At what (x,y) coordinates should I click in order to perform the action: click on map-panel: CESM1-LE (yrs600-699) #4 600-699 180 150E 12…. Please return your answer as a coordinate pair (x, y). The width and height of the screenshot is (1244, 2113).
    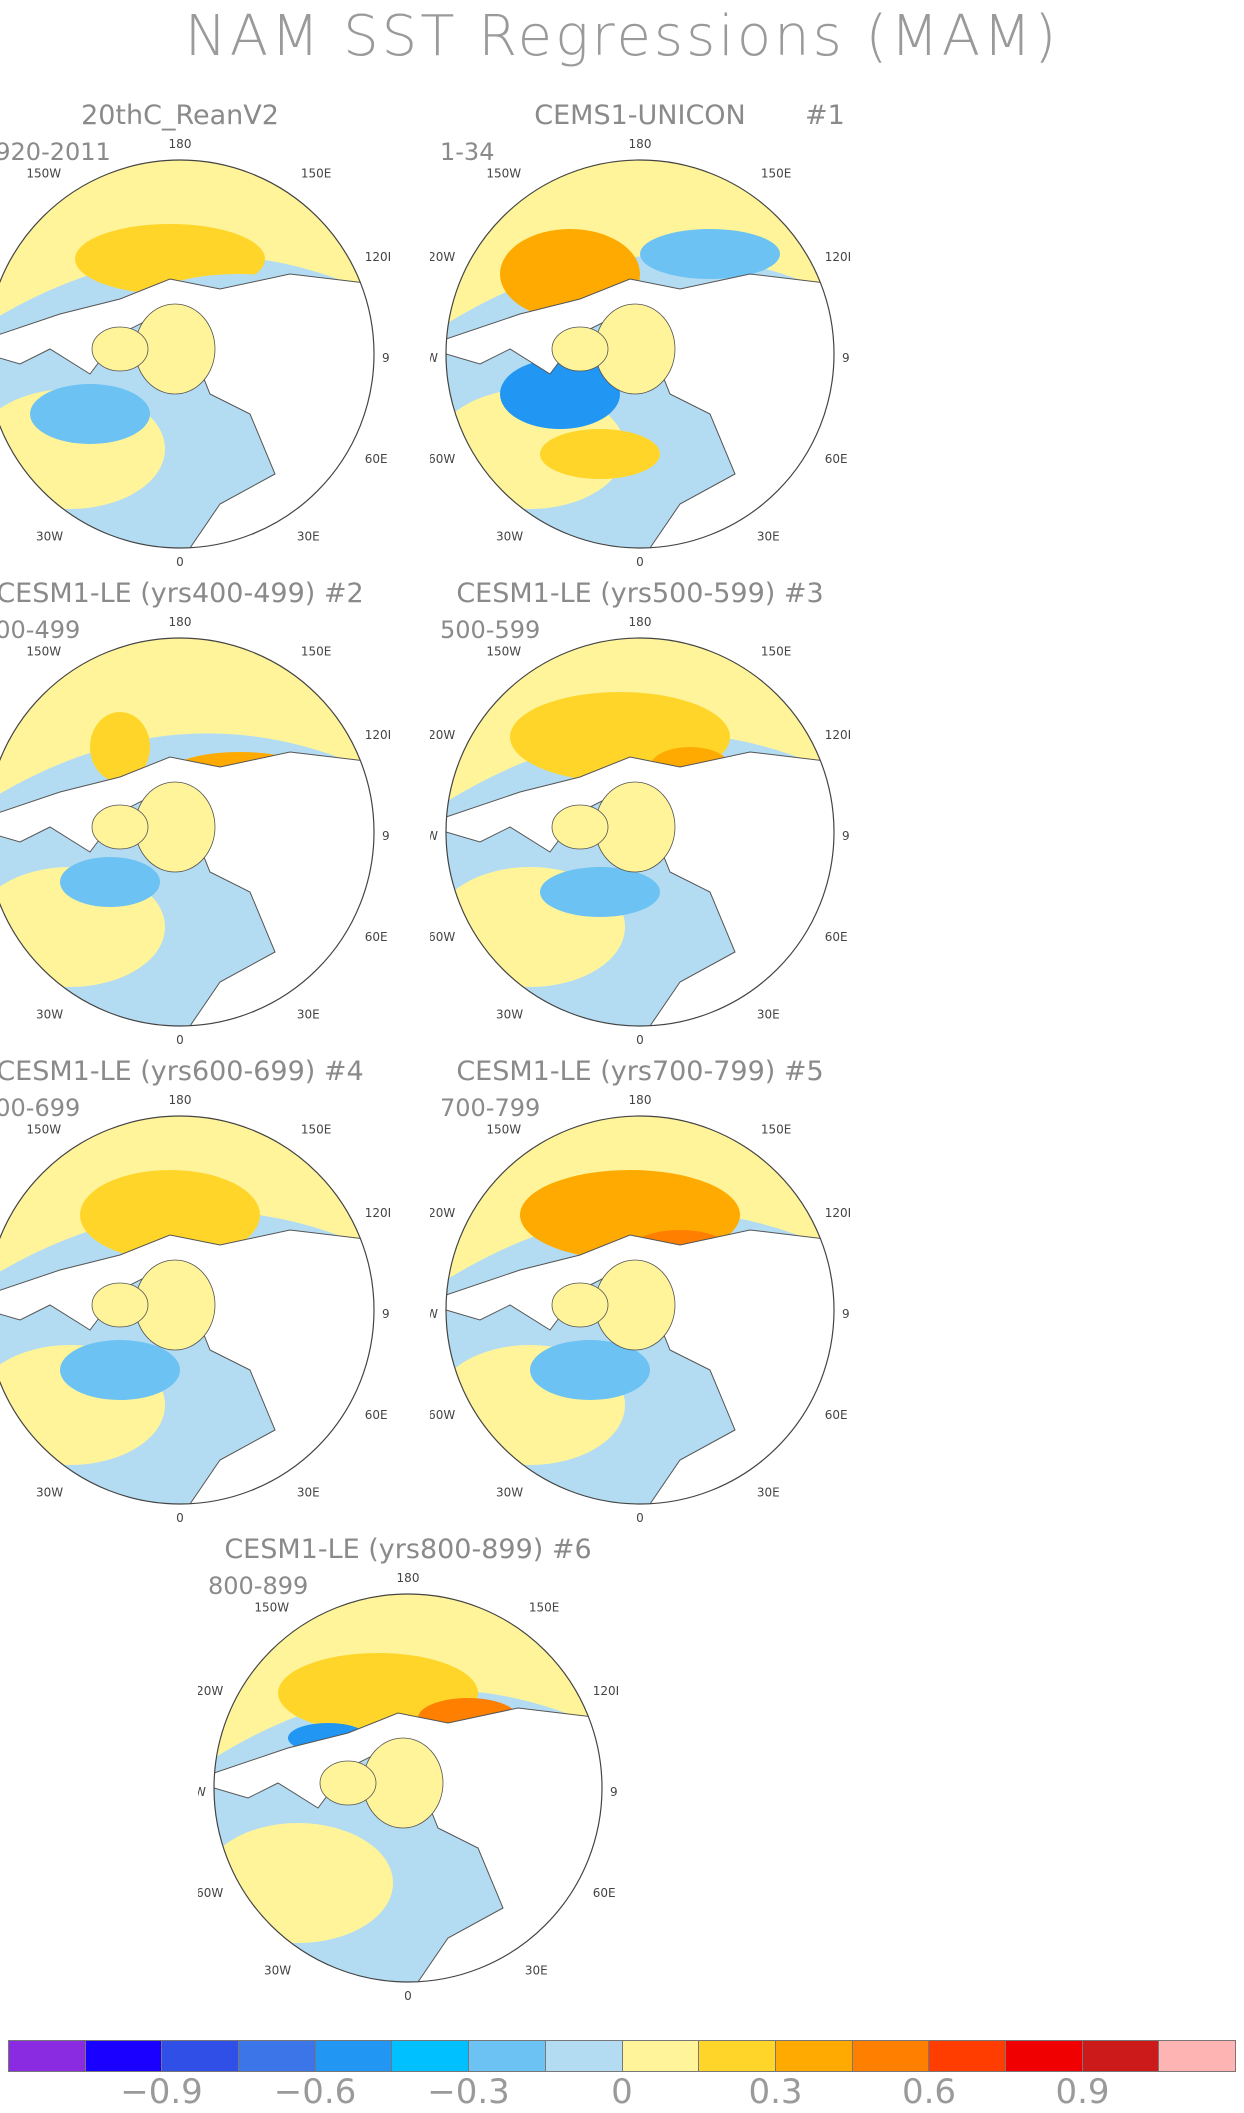
    Looking at the image, I should click on (195, 1291).